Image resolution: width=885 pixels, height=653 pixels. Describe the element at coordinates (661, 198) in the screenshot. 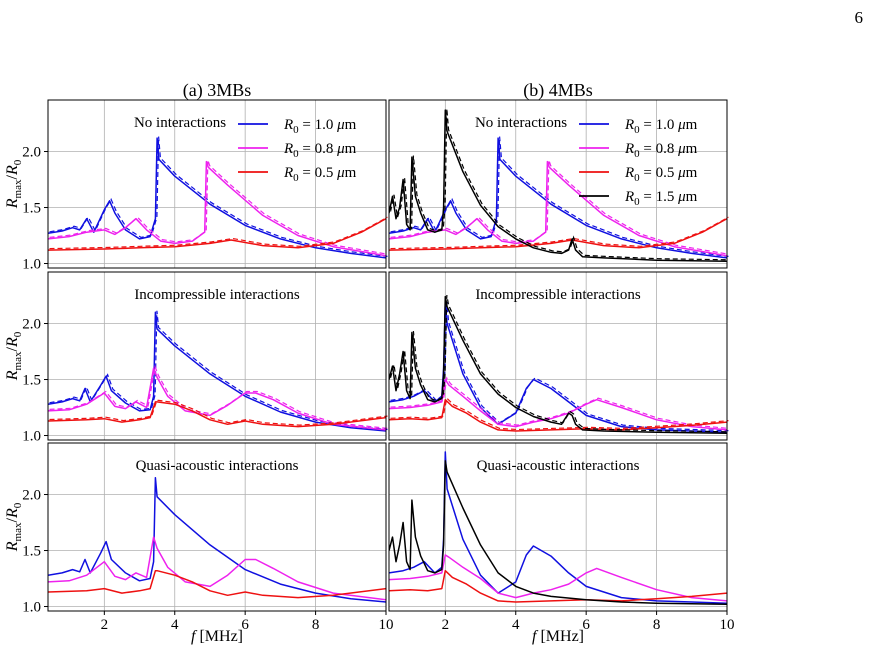

I see `legend-label-r0-1.5: R0 = 1.5 μm` at that location.